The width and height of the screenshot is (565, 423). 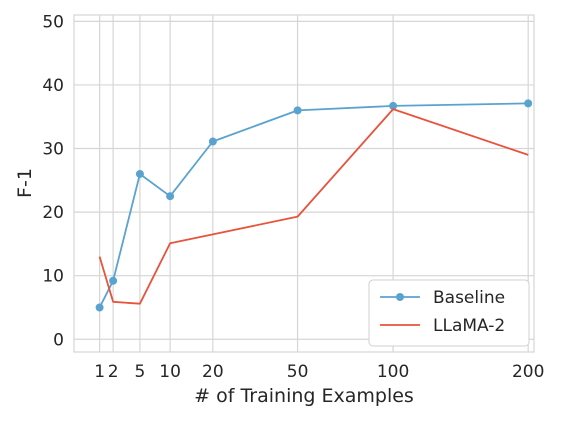 What do you see at coordinates (213, 372) in the screenshot?
I see `x-tick-label: 20` at bounding box center [213, 372].